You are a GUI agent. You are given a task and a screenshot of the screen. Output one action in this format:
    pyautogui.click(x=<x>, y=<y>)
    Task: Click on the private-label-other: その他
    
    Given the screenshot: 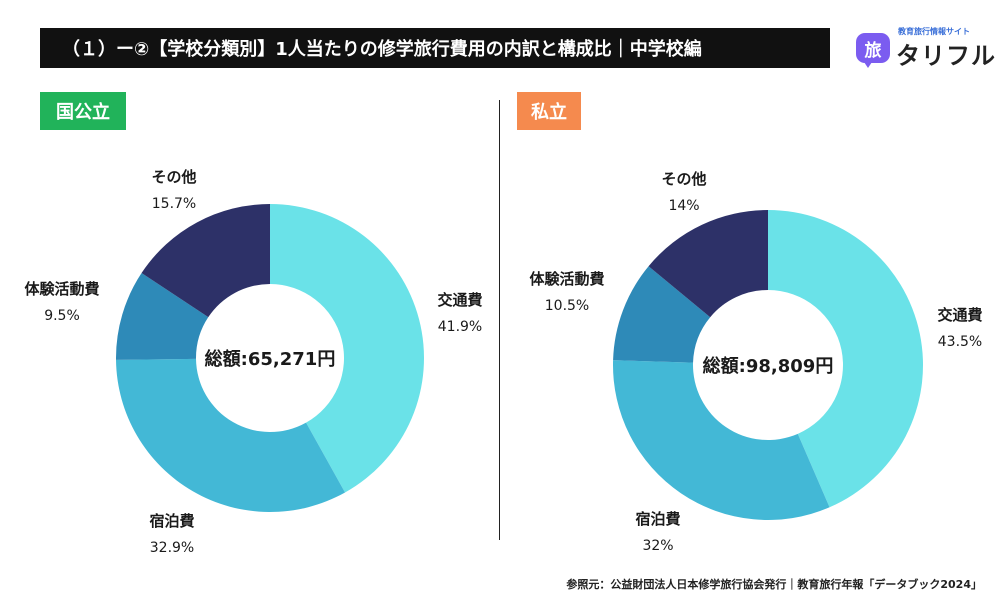 What is the action you would take?
    pyautogui.click(x=683, y=179)
    